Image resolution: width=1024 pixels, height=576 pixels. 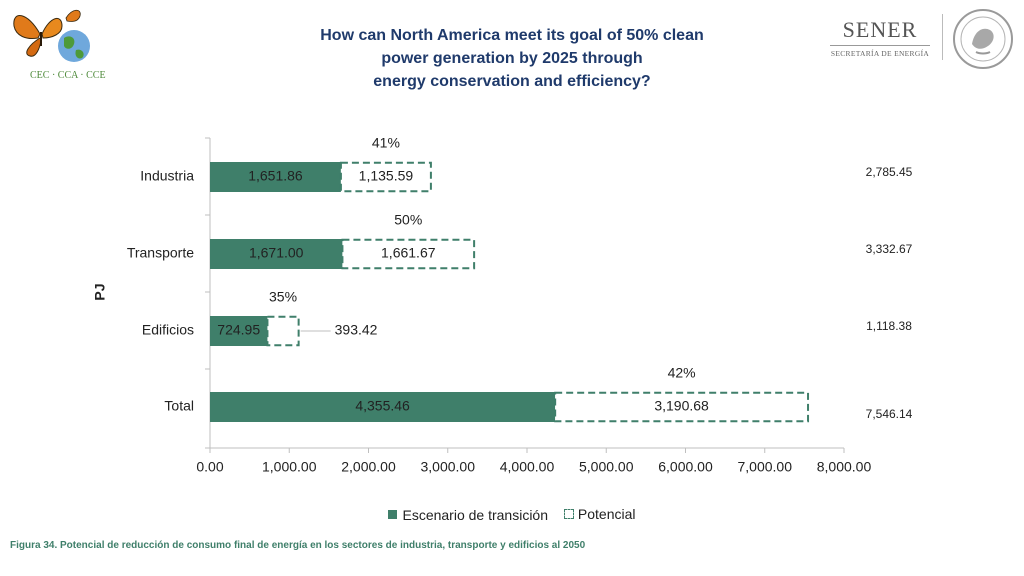 I want to click on data-label-potencial: 1,135.59, so click(x=386, y=176).